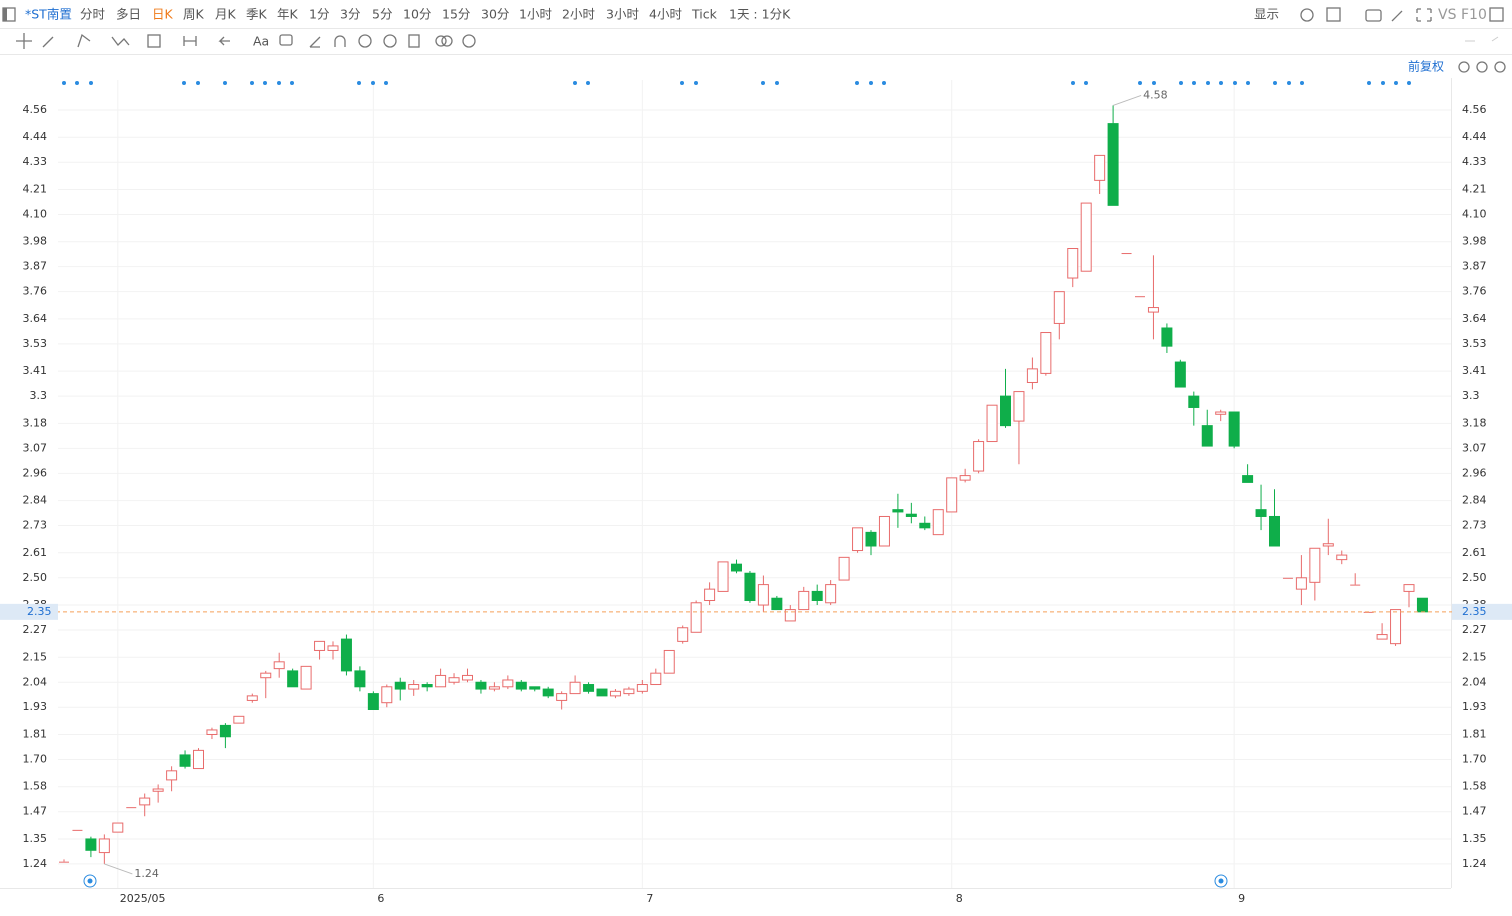  Describe the element at coordinates (1307, 15) in the screenshot. I see `settings-icon` at that location.